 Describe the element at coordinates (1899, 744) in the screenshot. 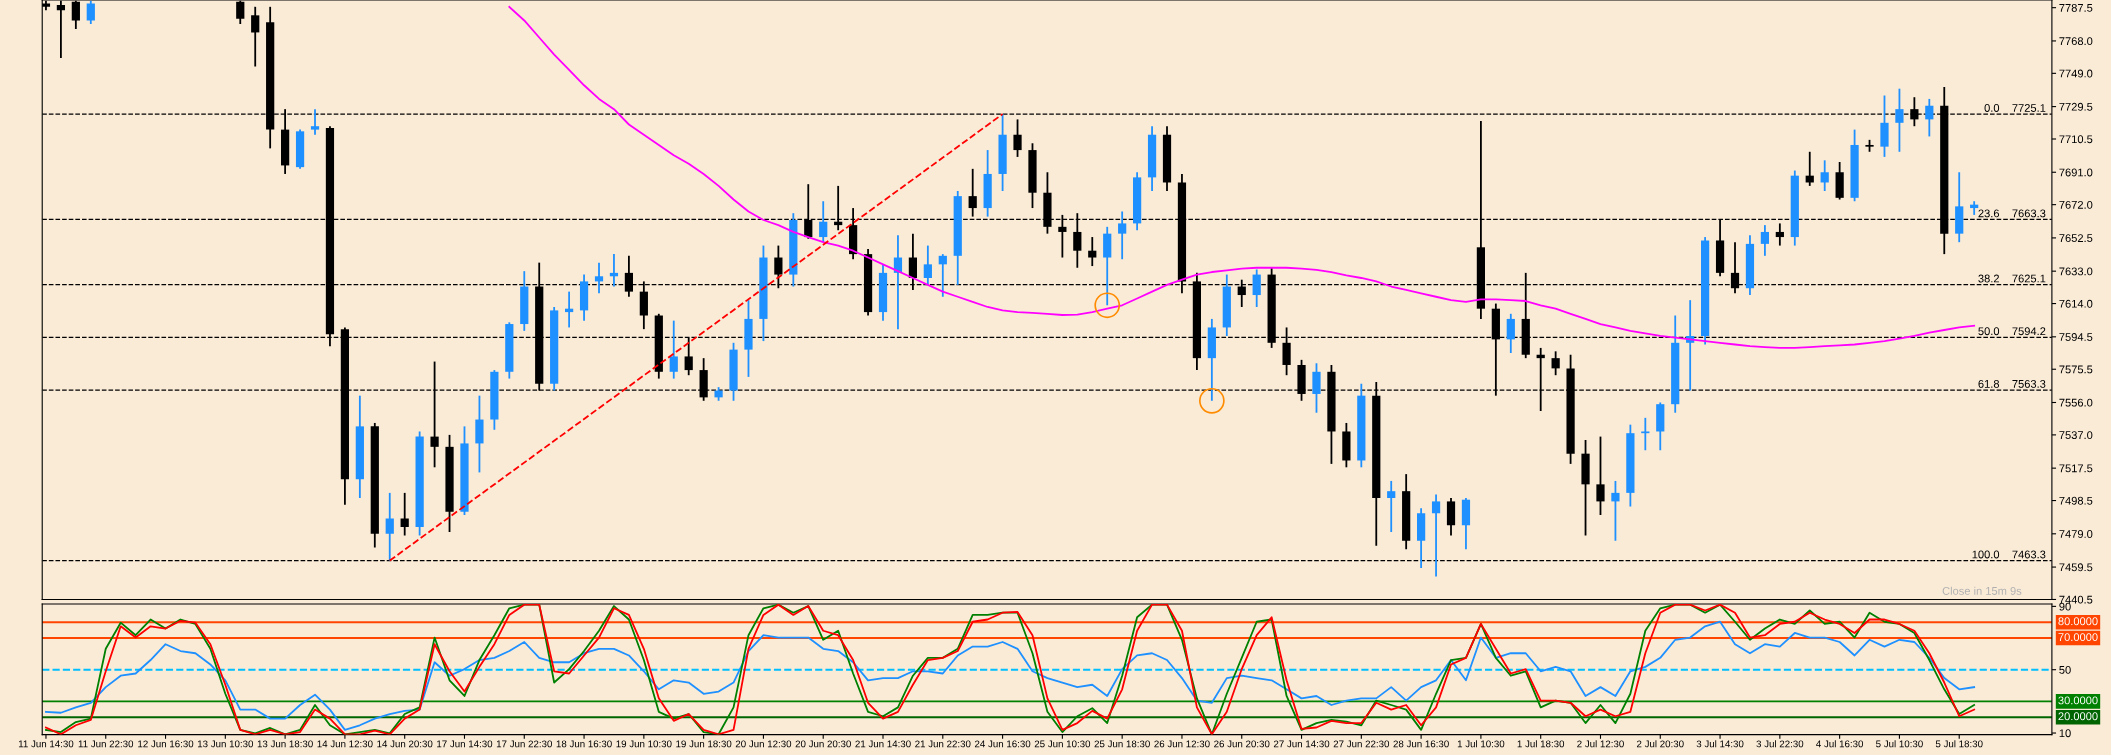

I see `x-tick-label: 5 Jul 10:30` at that location.